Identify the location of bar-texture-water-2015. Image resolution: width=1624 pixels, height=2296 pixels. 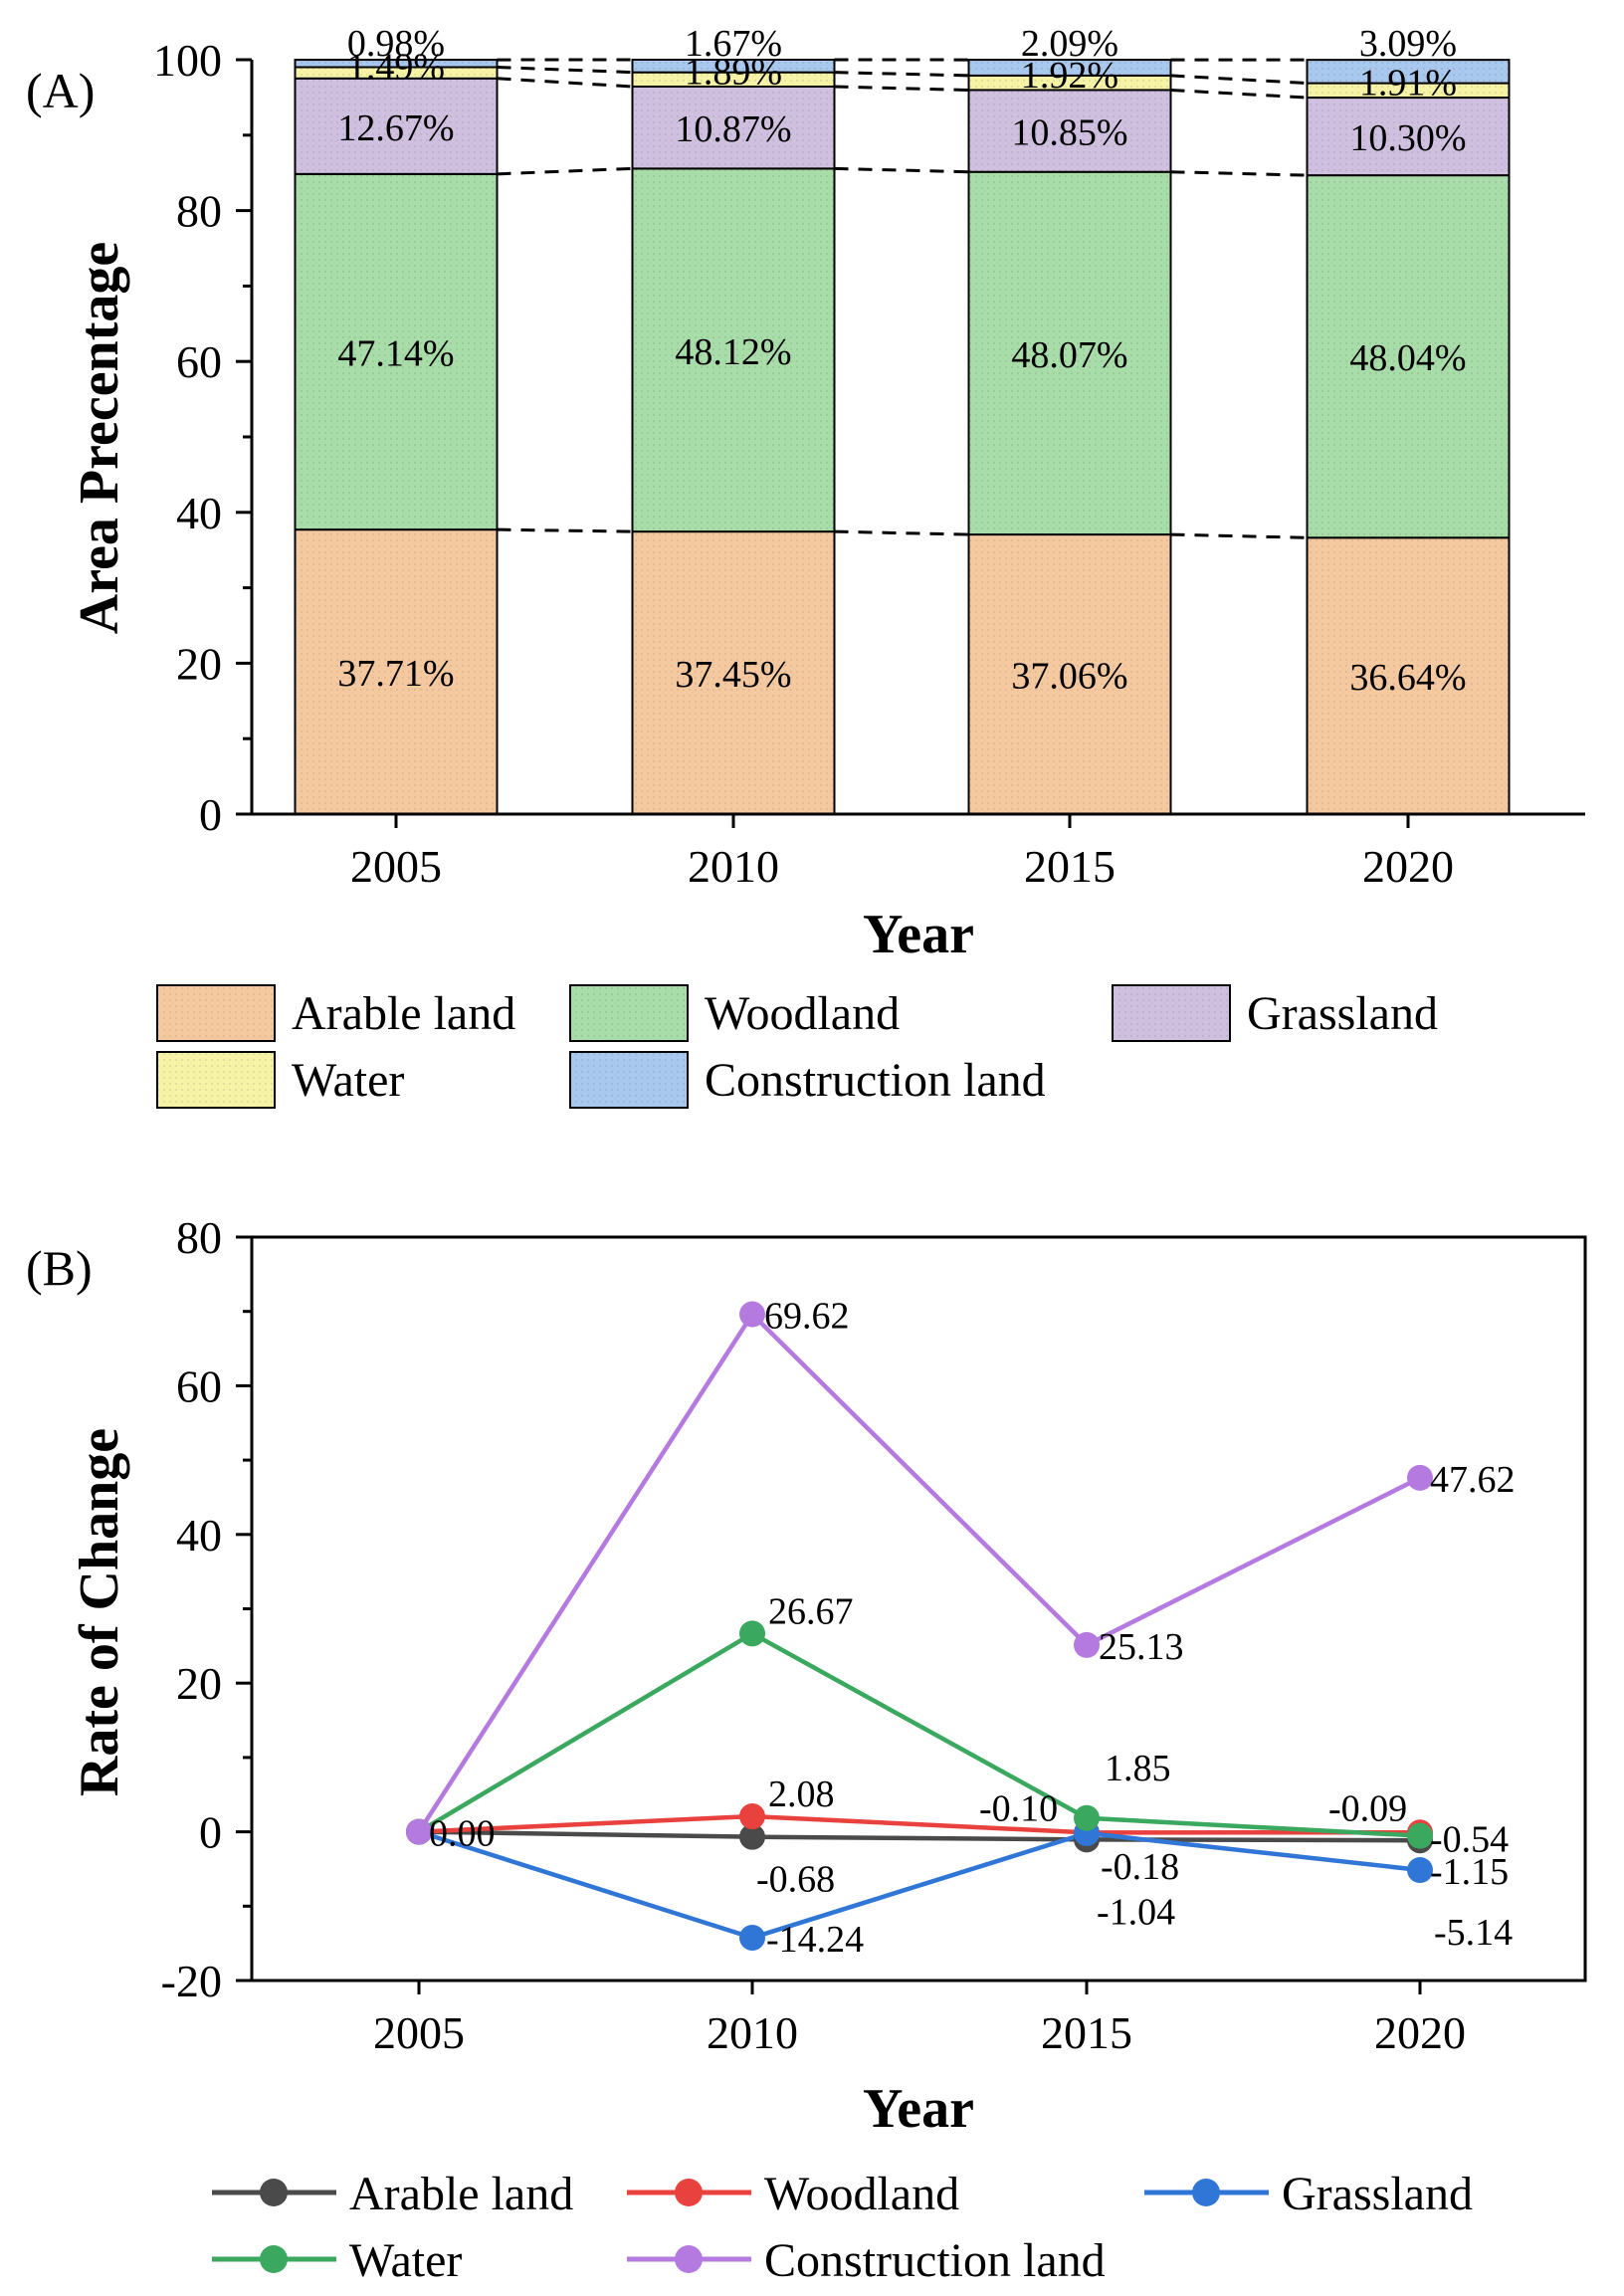
(1069, 83).